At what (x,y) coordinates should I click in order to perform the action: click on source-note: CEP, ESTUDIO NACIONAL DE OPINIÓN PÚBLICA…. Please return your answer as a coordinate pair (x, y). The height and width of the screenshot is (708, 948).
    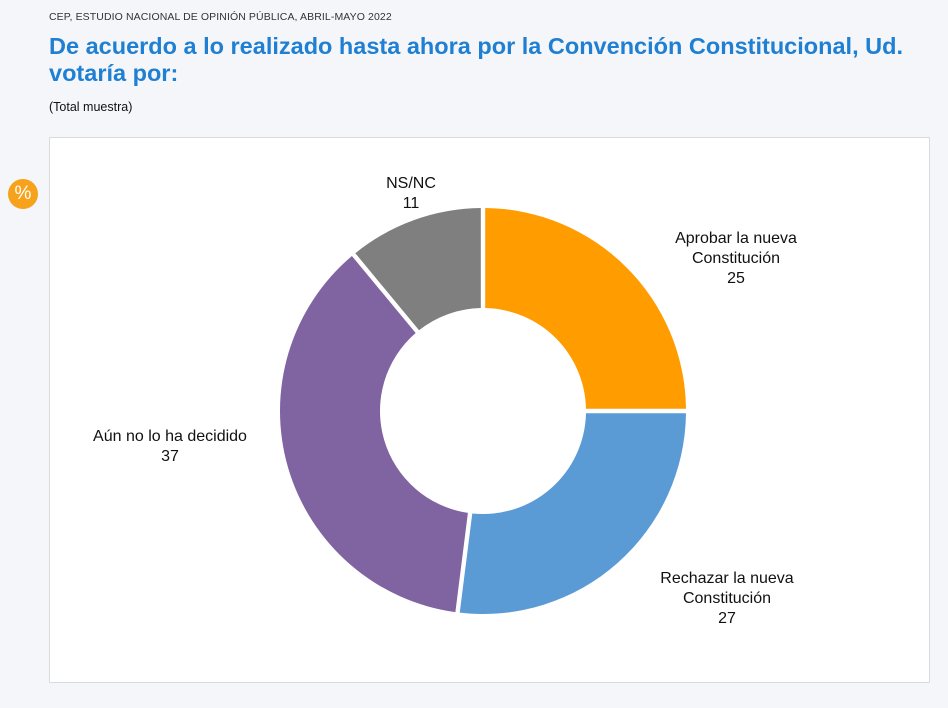
    Looking at the image, I should click on (220, 17).